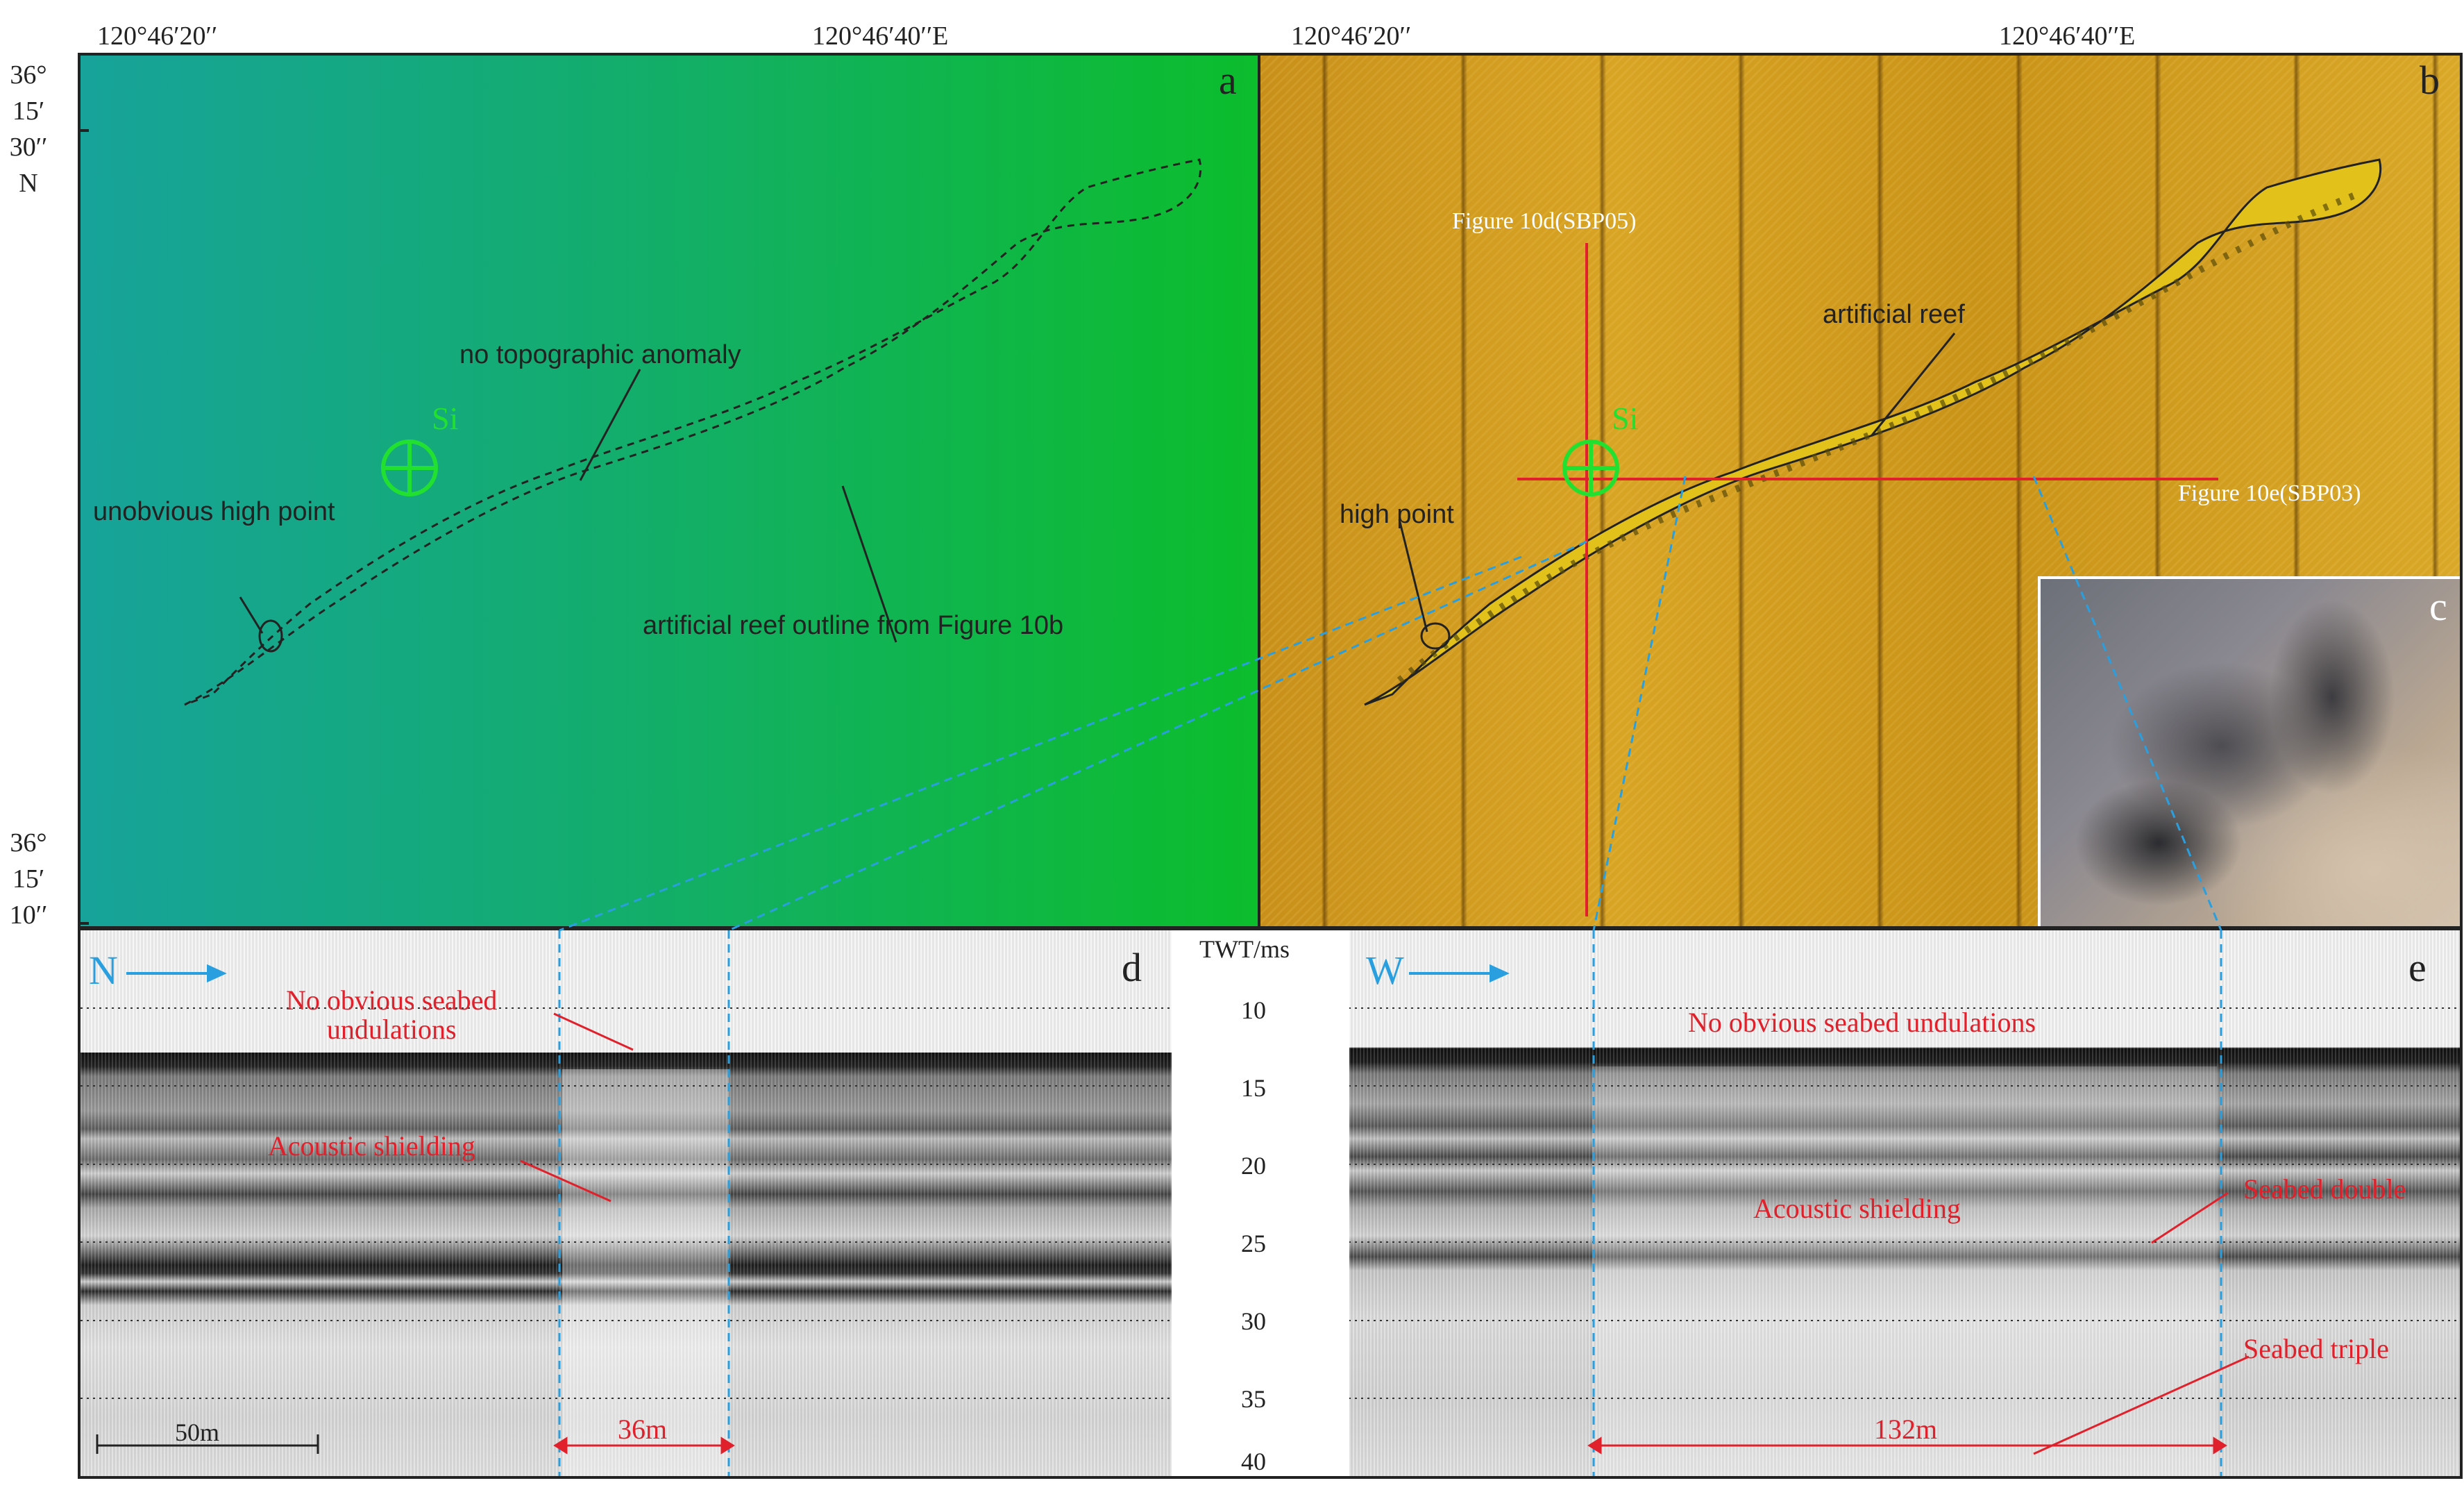 This screenshot has width=2464, height=1508. Describe the element at coordinates (1894, 314) in the screenshot. I see `reef-label: artificial reef` at that location.